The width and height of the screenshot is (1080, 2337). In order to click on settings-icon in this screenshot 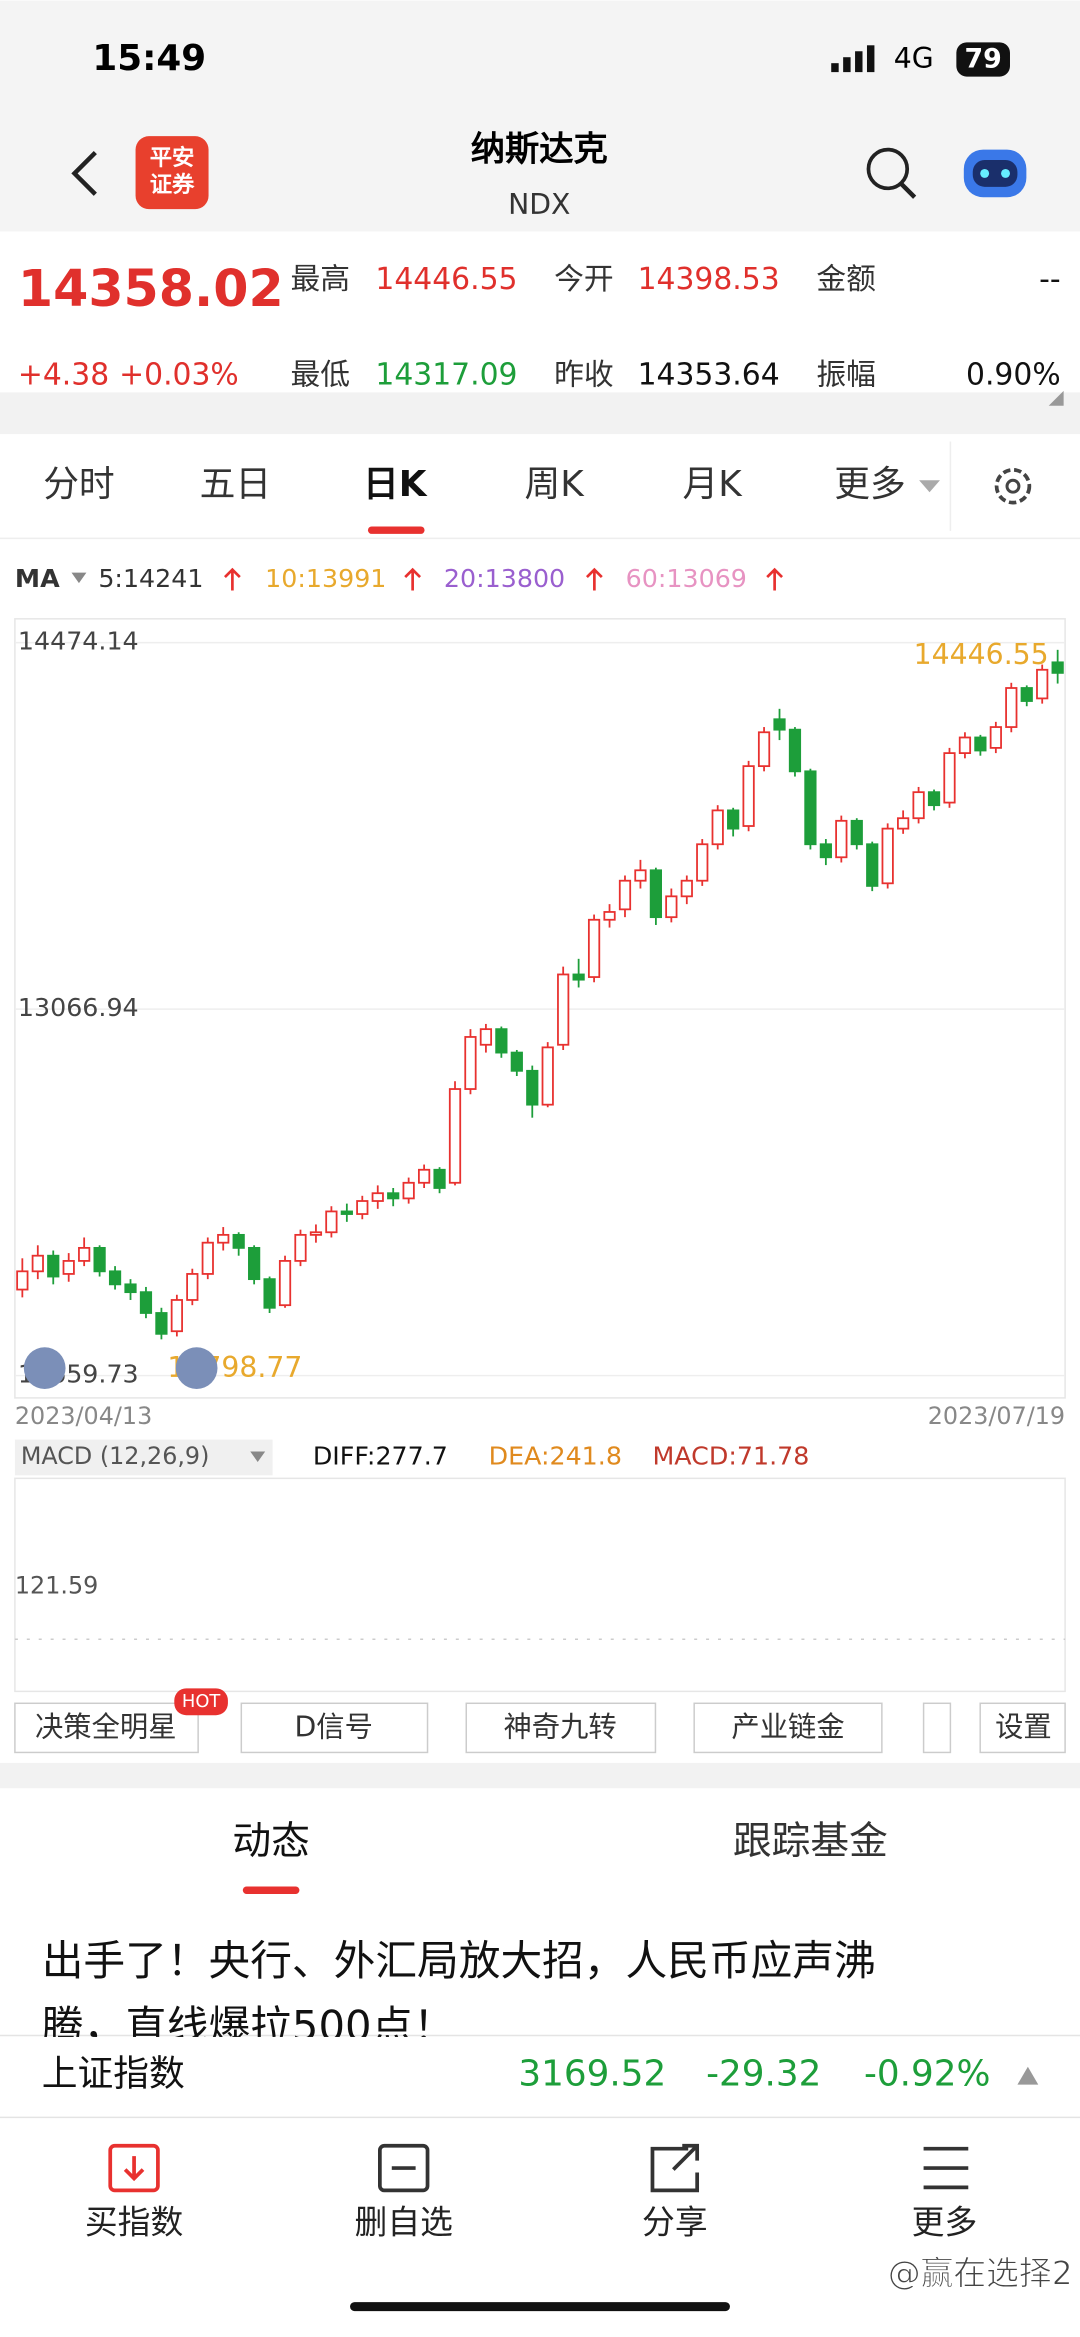, I will do `click(1013, 486)`.